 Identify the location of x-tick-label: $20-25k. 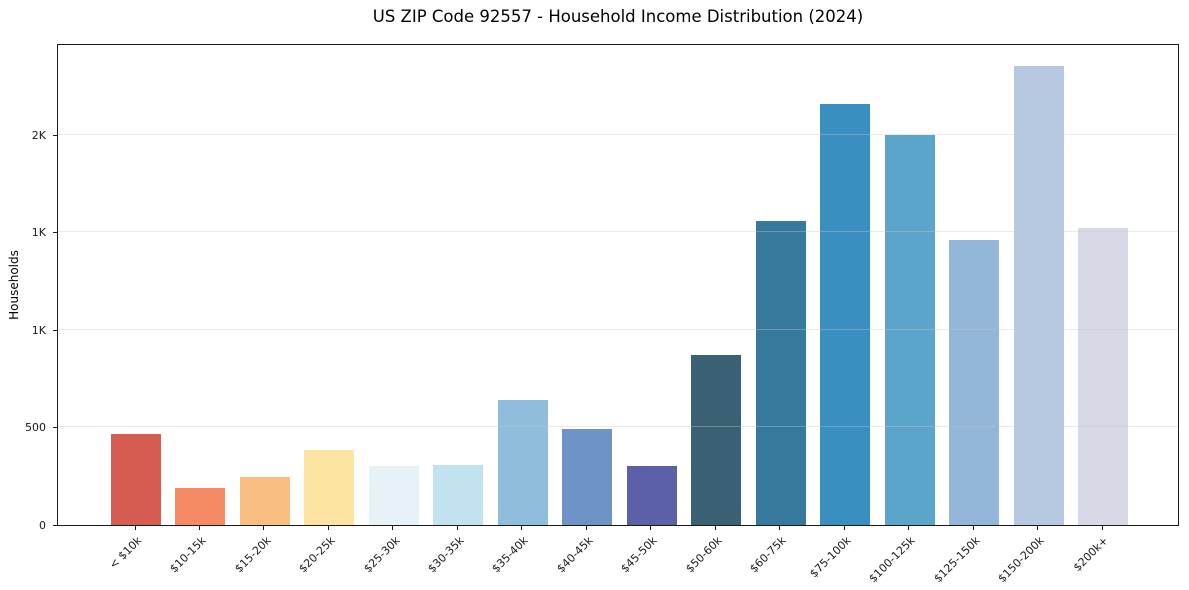
(317, 555).